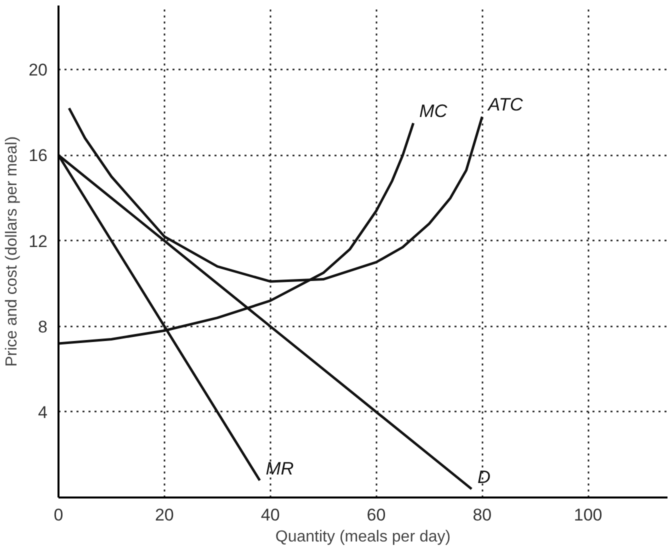  I want to click on x-tick-label: 0, so click(59, 515).